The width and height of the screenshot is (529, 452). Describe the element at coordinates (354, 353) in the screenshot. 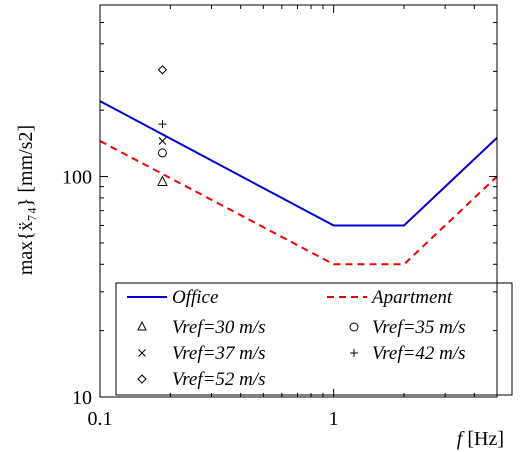

I see `legend-plus-marker` at that location.